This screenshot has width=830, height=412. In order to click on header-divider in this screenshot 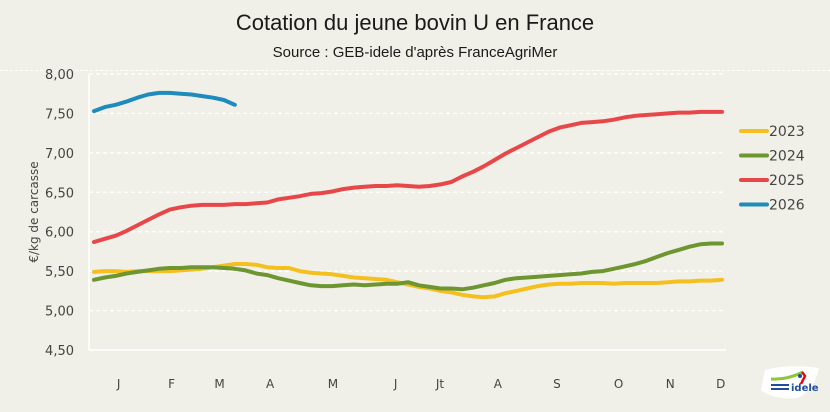, I will do `click(415, 71)`.